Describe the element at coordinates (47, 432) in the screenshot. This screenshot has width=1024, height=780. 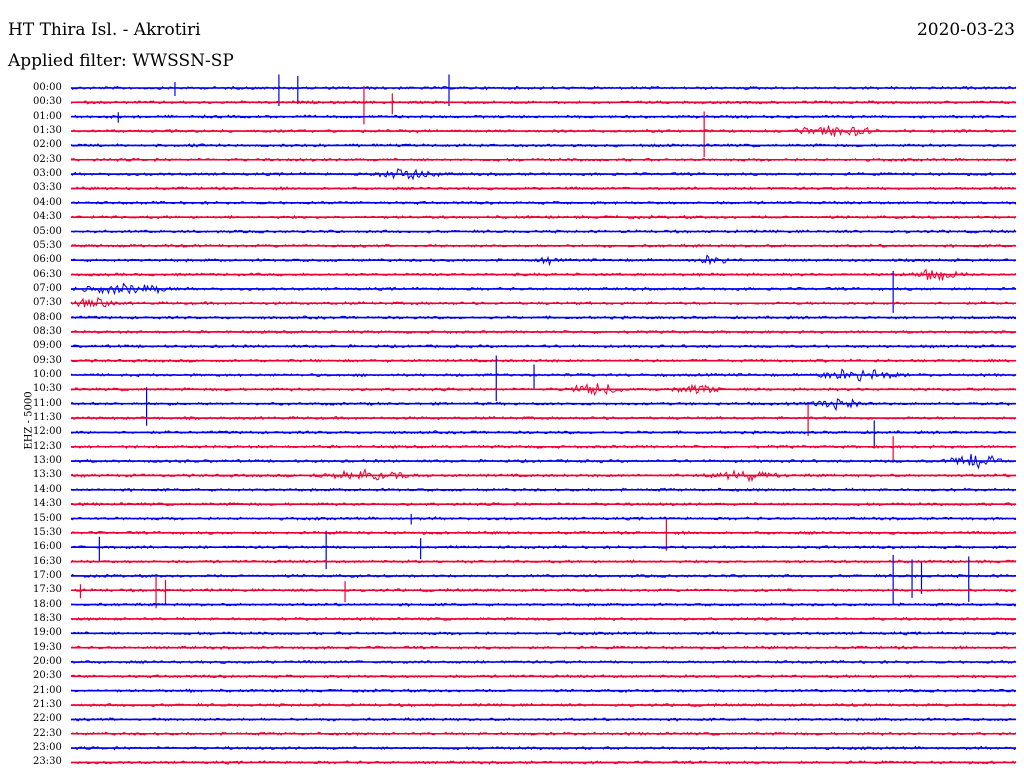
I see `time-tick-label: 12:00` at that location.